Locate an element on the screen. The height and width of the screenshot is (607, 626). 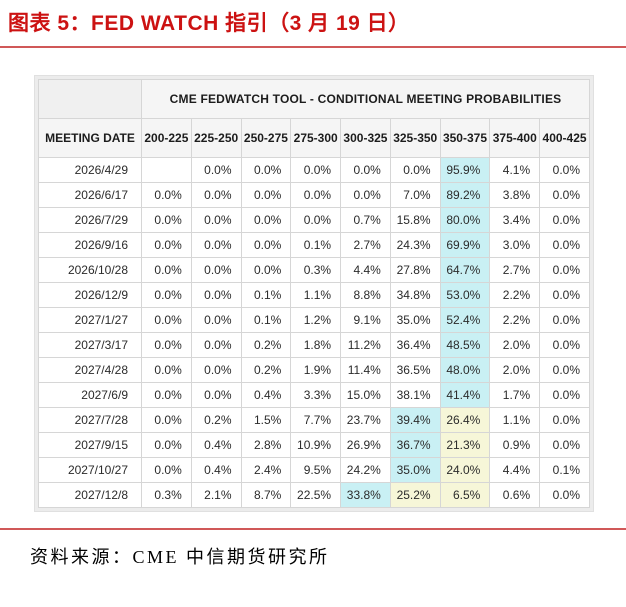
rate-range-header: 275-300 is located at coordinates (316, 138).